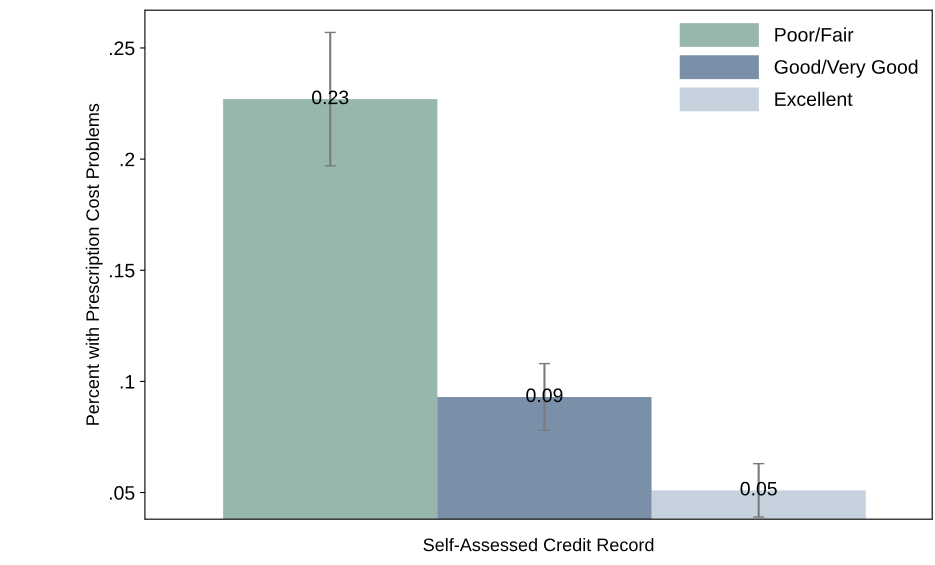 The image size is (935, 565). Describe the element at coordinates (544, 395) in the screenshot. I see `data-label: 0.09` at that location.